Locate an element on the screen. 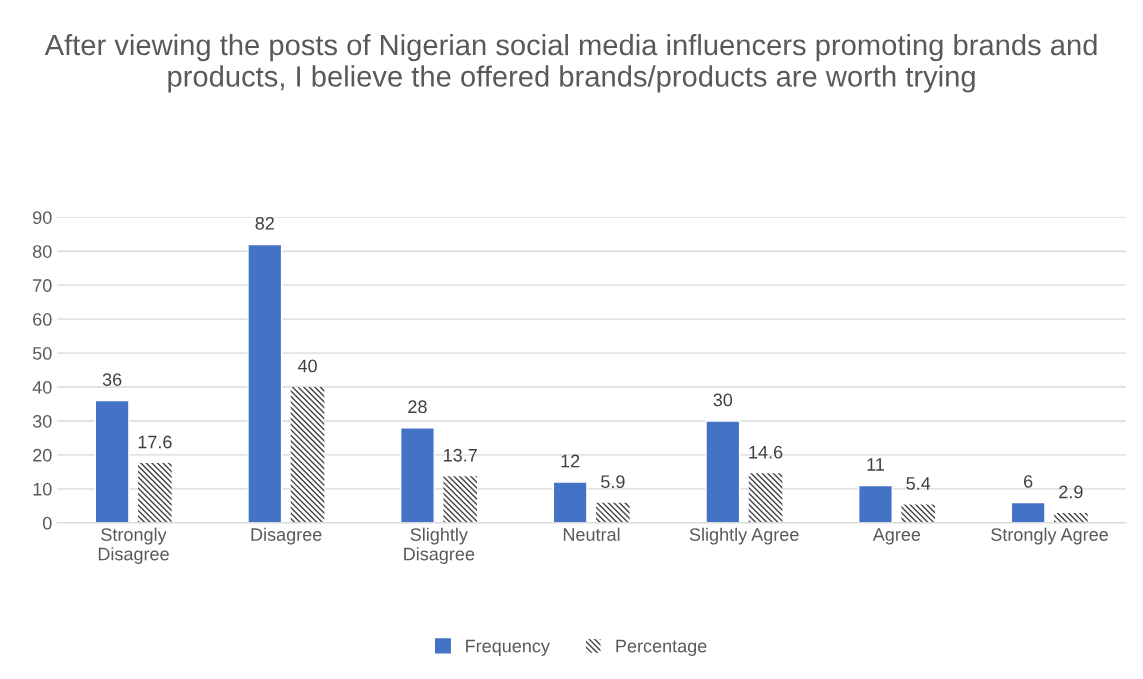 This screenshot has width=1143, height=679. legend-label: Frequency is located at coordinates (508, 647).